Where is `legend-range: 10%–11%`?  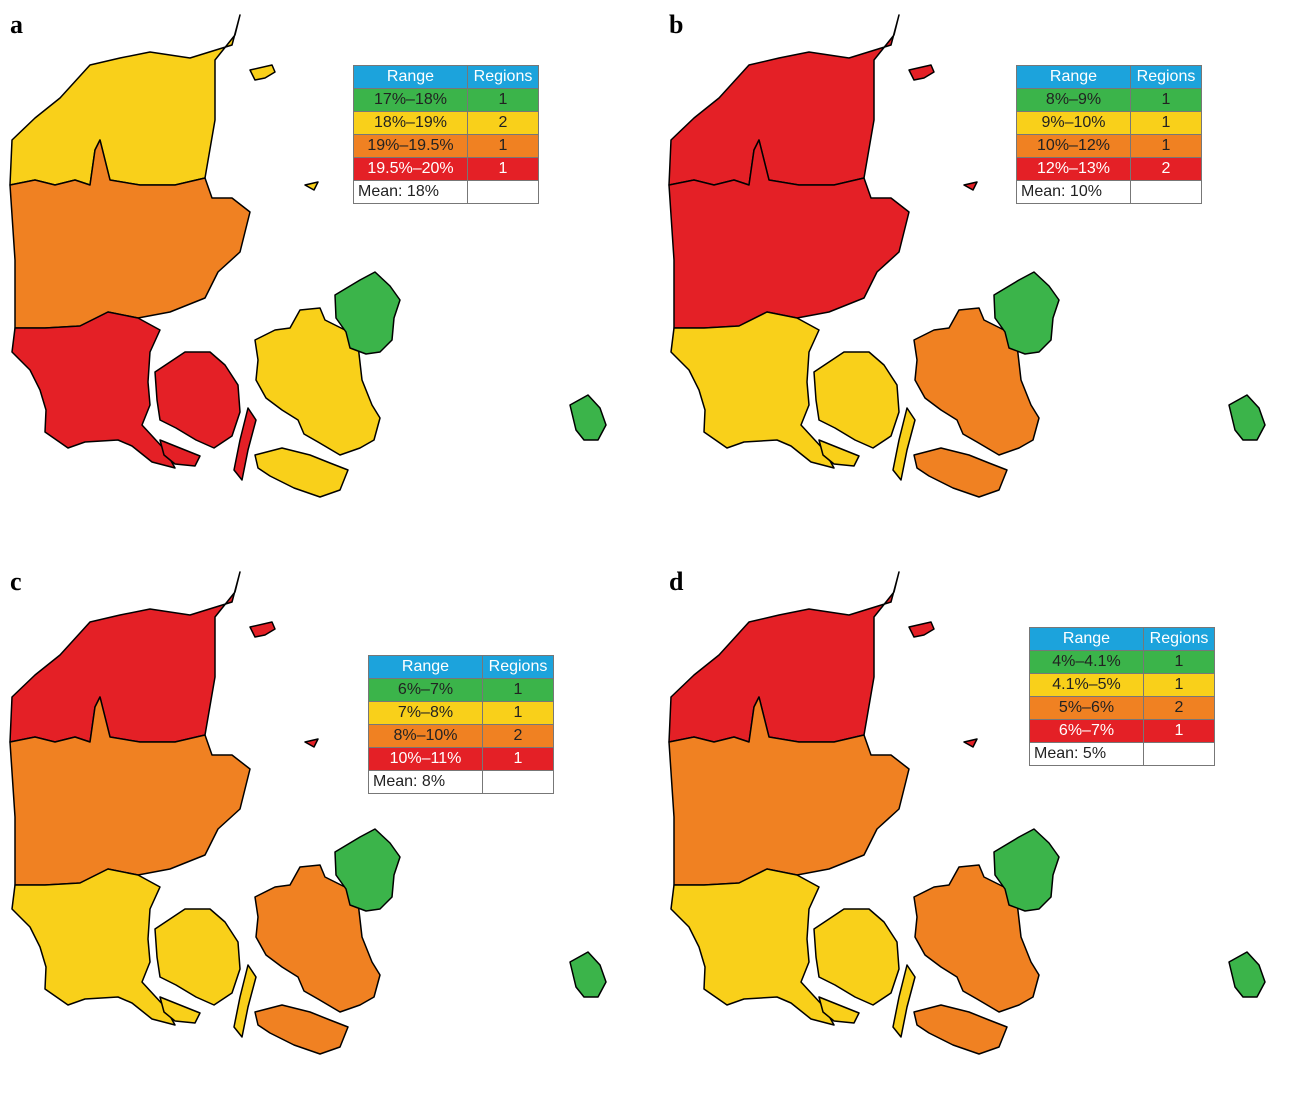 legend-range: 10%–11% is located at coordinates (425, 759).